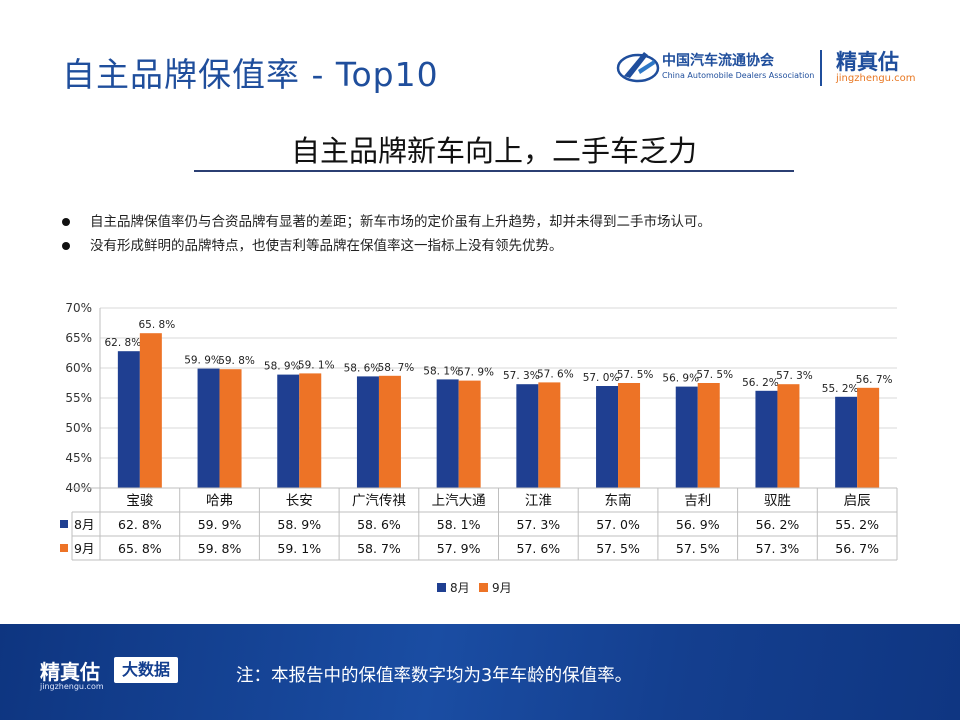  Describe the element at coordinates (777, 501) in the screenshot. I see `x-category-label: 驭胜` at that location.